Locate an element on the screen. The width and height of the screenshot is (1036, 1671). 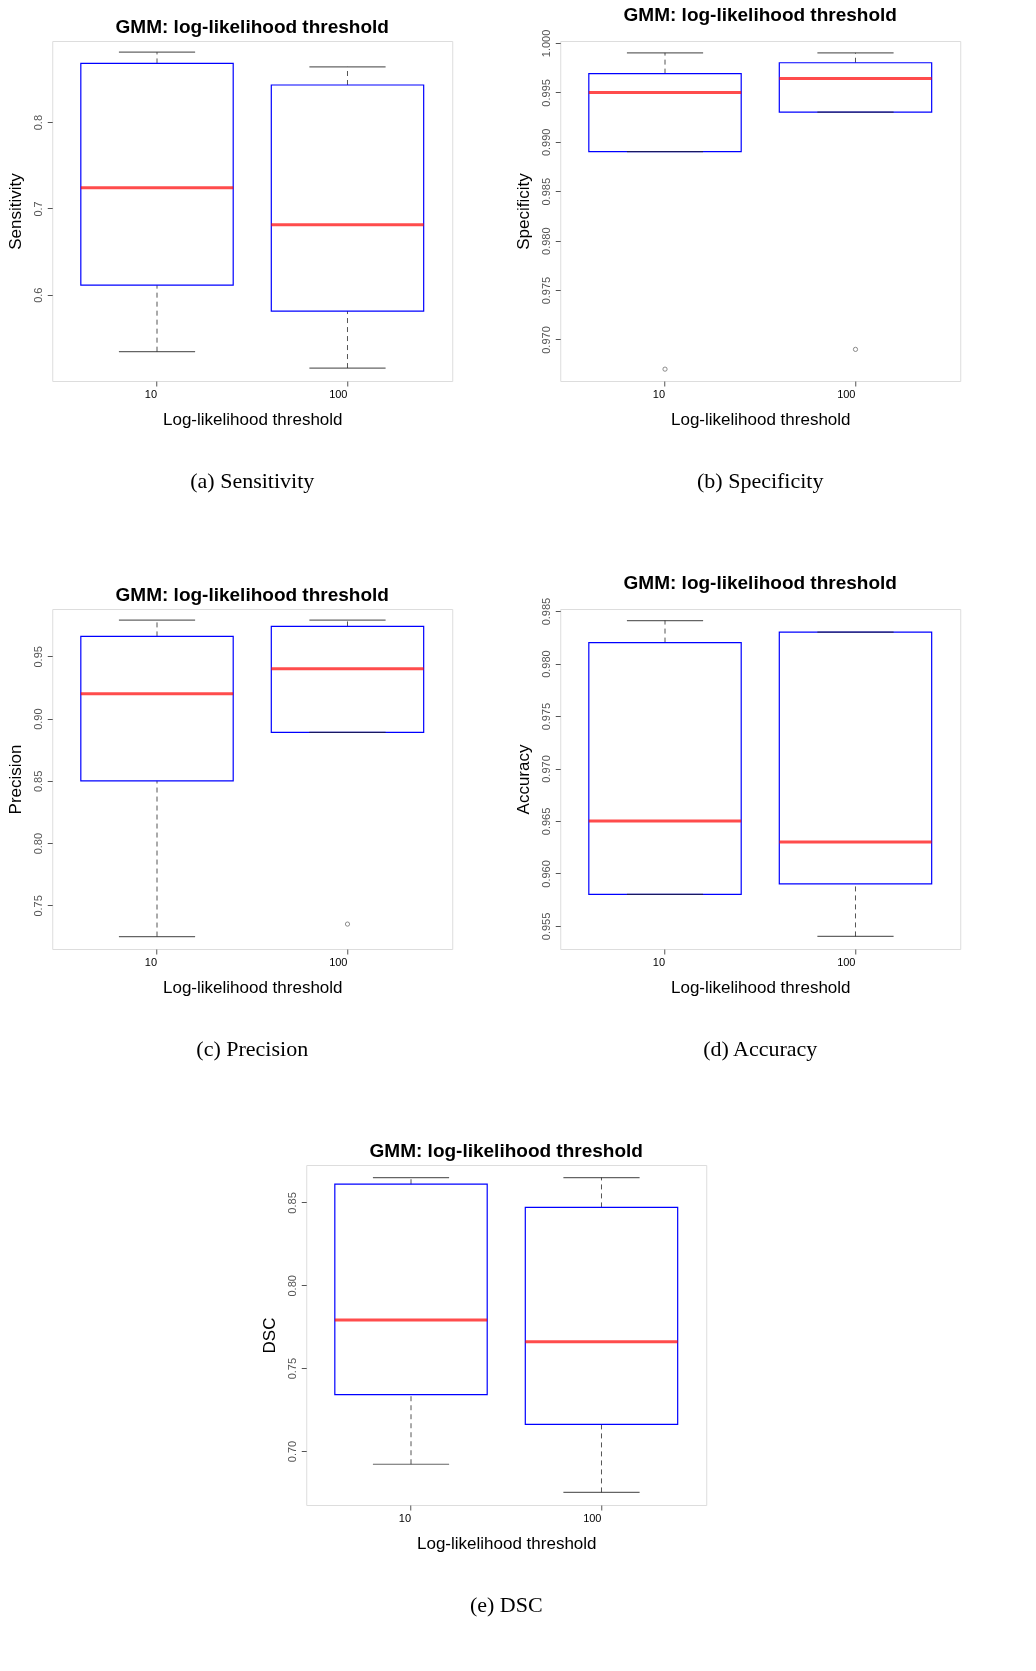
y-tick-label: 0.6 is located at coordinates (37, 295).